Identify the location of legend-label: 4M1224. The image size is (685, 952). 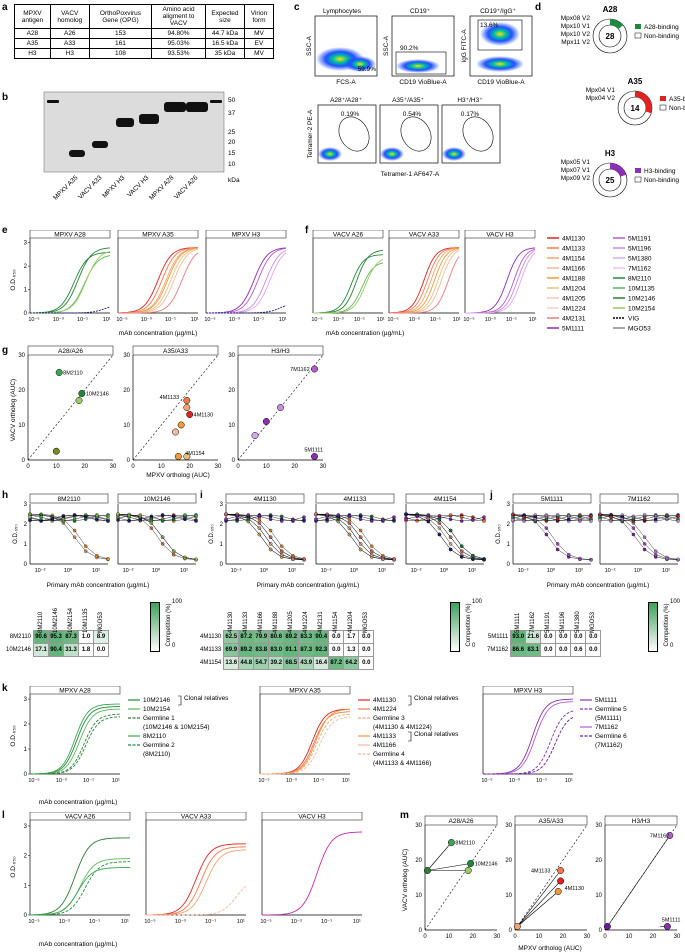
(385, 709).